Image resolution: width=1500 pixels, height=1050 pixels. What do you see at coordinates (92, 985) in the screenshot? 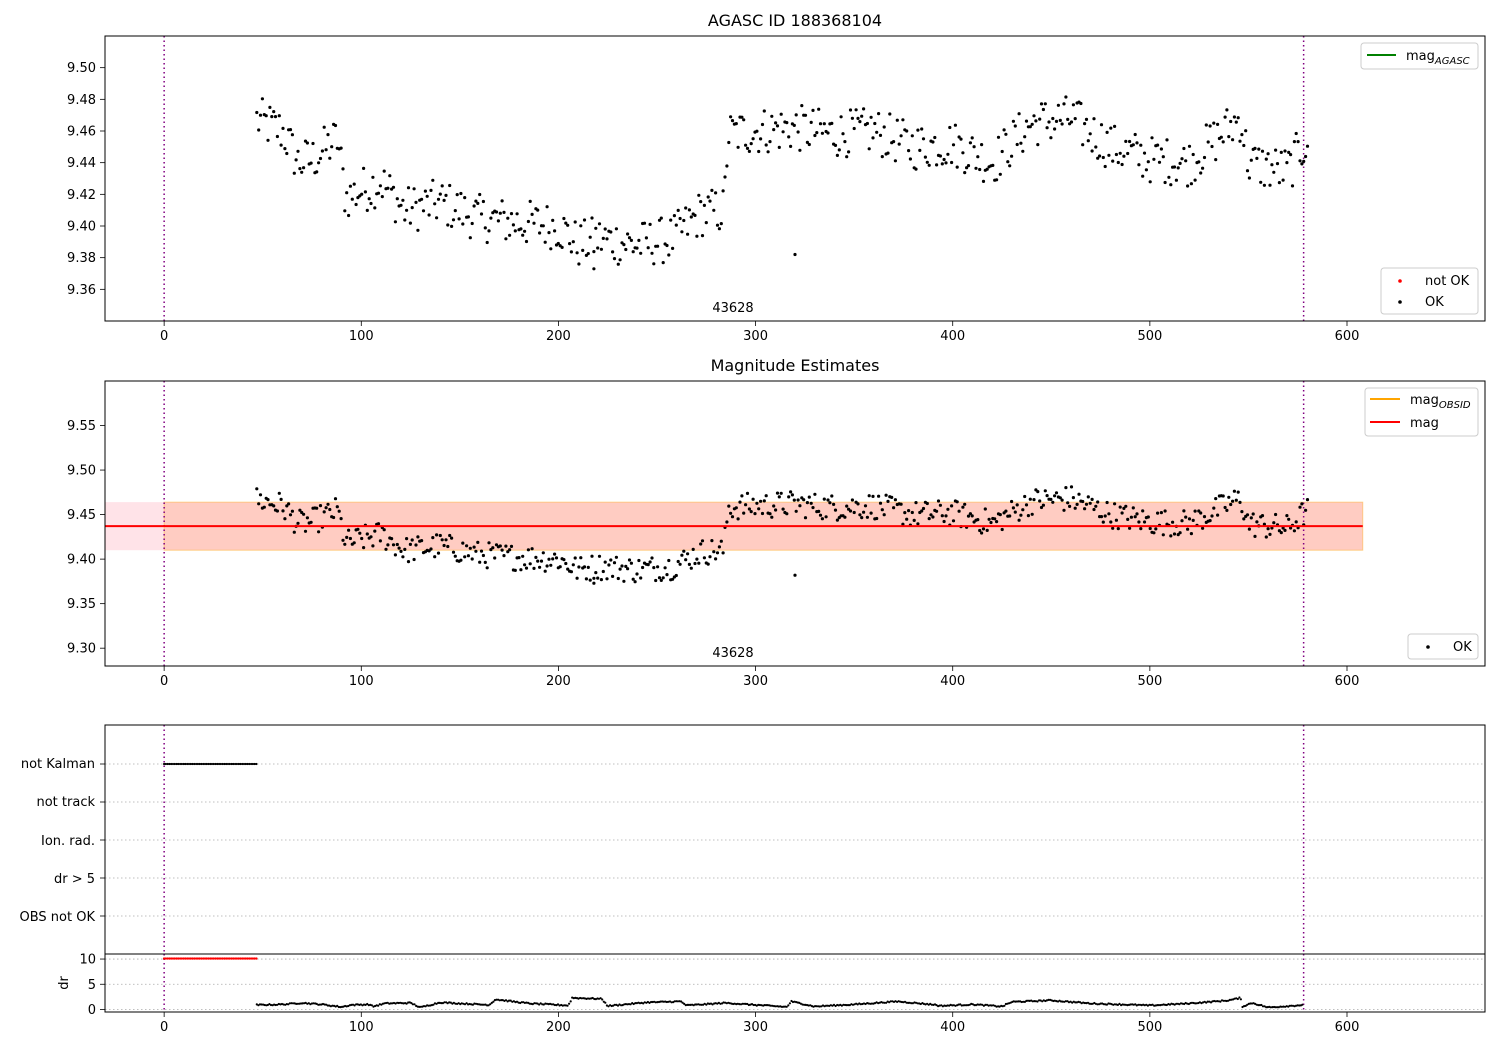
I see `dr-ytick-label-1: 5` at bounding box center [92, 985].